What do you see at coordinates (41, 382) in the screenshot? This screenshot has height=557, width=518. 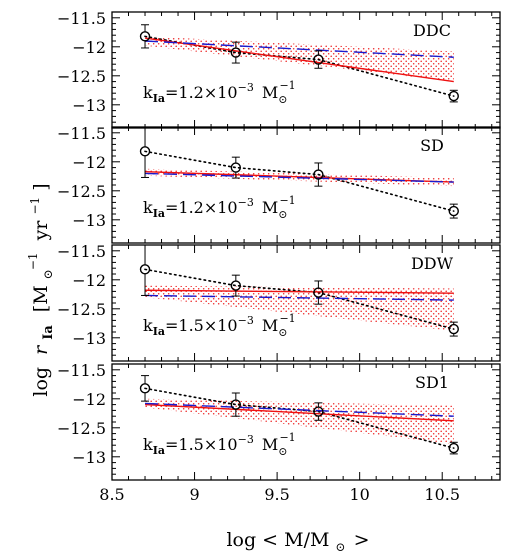 I see `ylabel-log: log` at bounding box center [41, 382].